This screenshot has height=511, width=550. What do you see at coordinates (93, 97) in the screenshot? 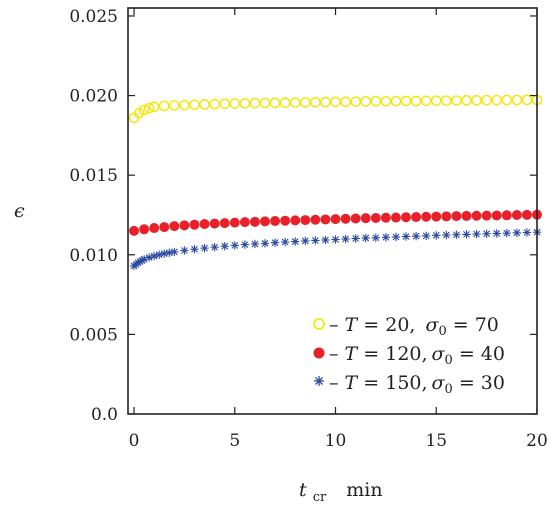
I see `y-tick-label: 0.020` at bounding box center [93, 97].